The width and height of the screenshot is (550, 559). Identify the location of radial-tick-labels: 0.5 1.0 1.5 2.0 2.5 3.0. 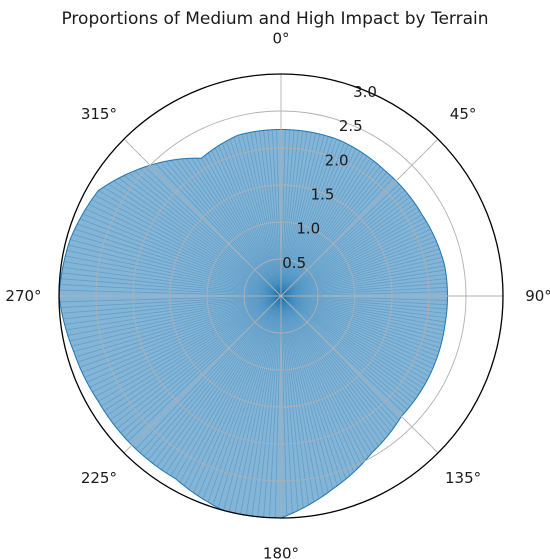
(329, 177).